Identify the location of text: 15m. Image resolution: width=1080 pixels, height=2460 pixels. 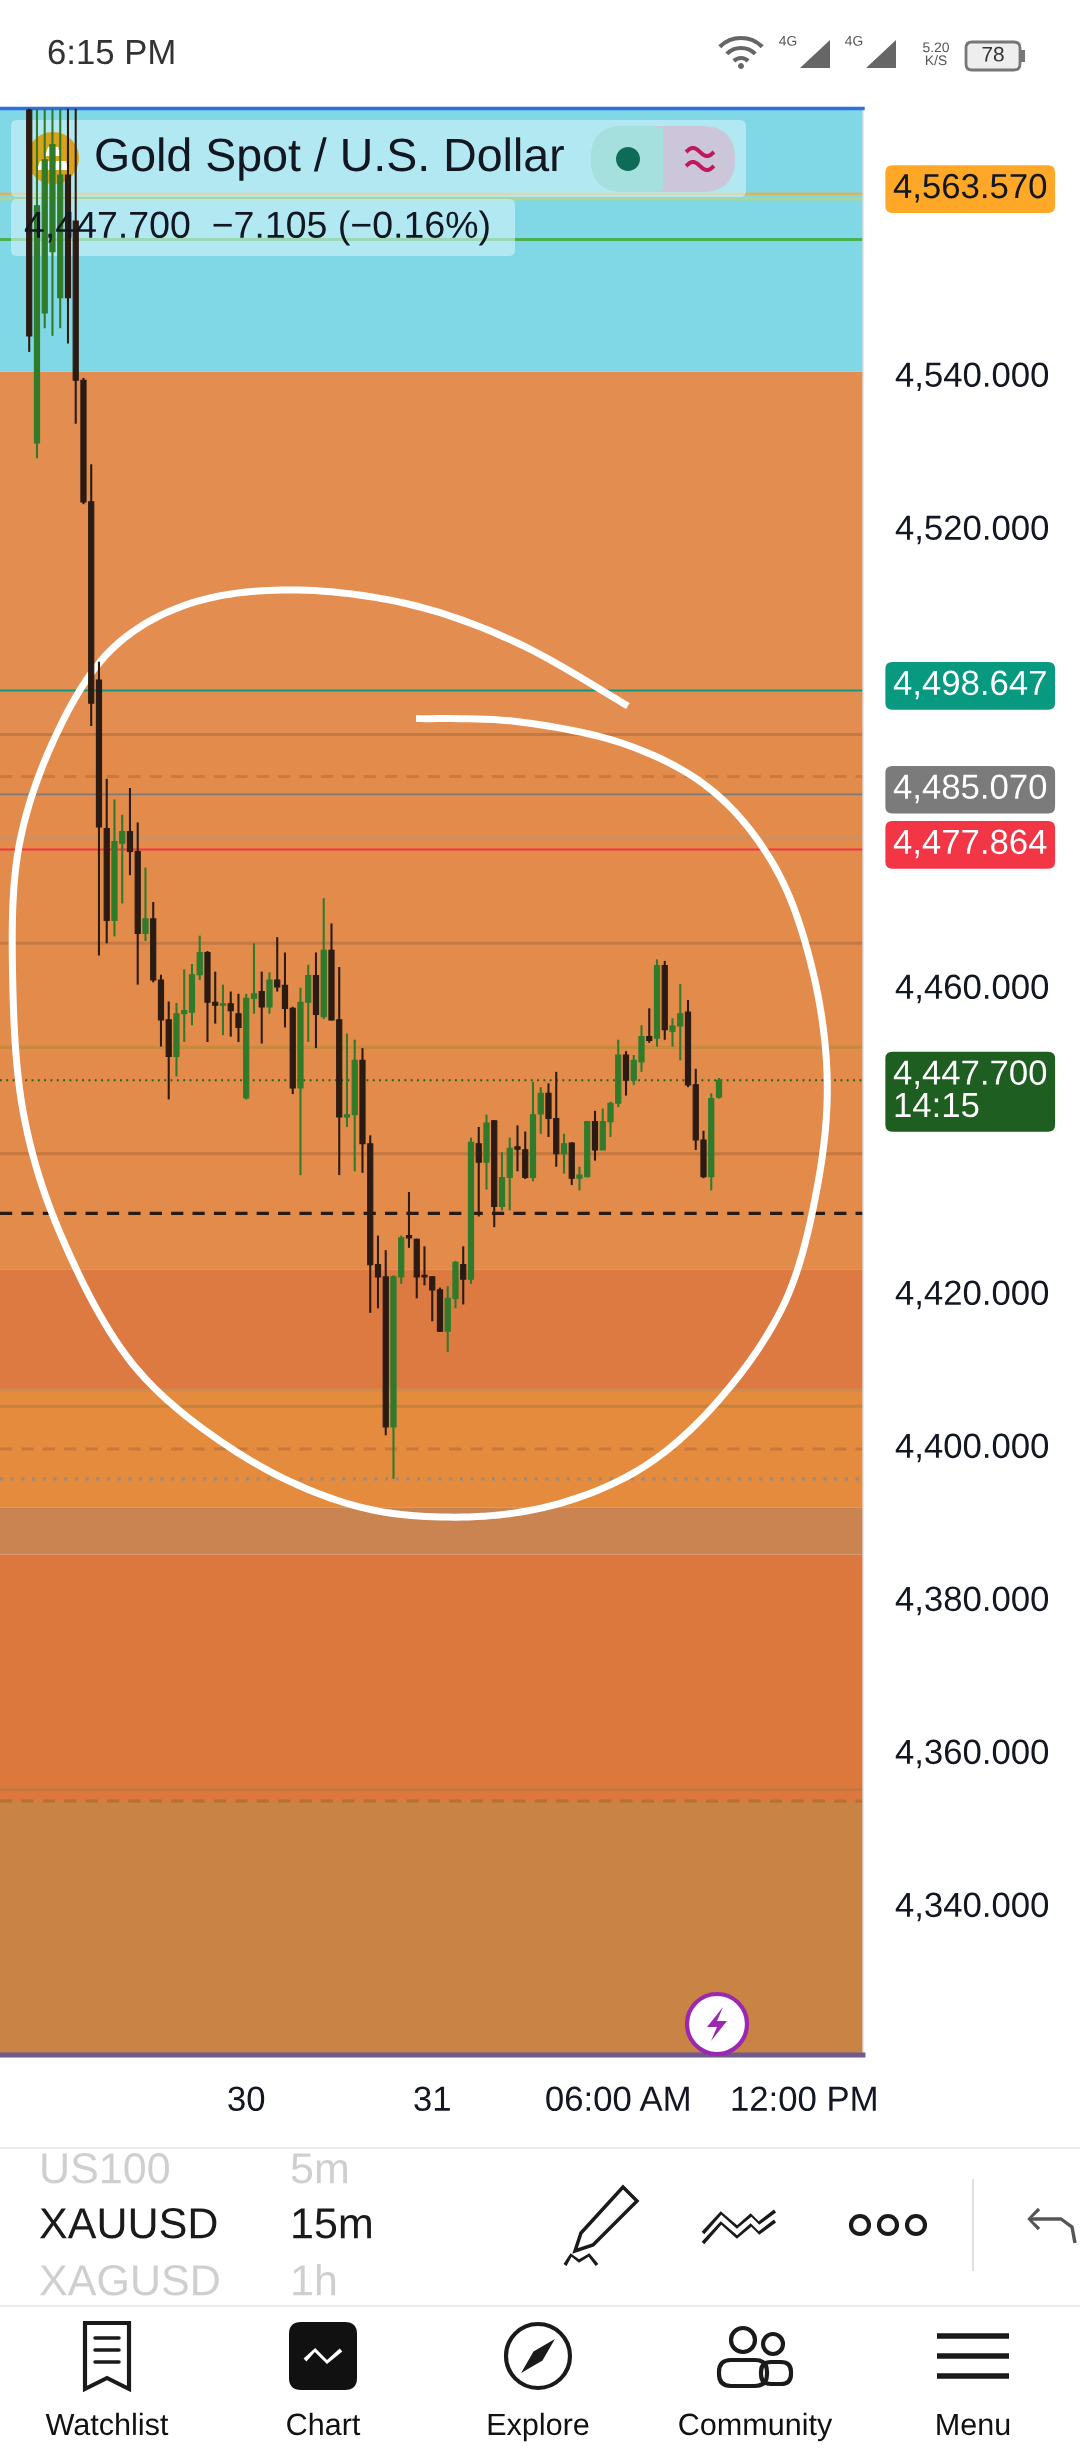
(332, 2223).